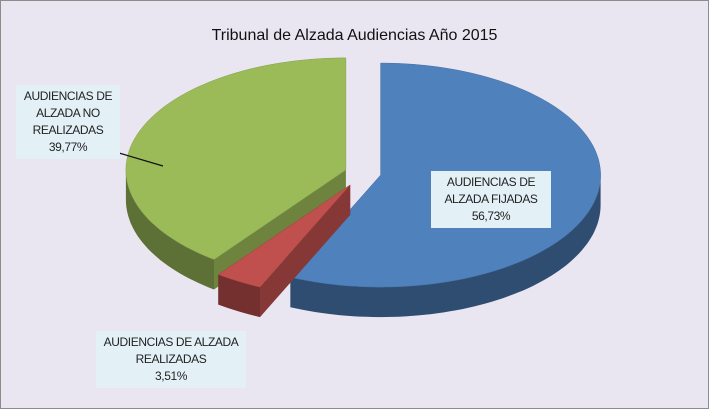 This screenshot has width=709, height=409. What do you see at coordinates (141, 159) in the screenshot?
I see `leader-line` at bounding box center [141, 159].